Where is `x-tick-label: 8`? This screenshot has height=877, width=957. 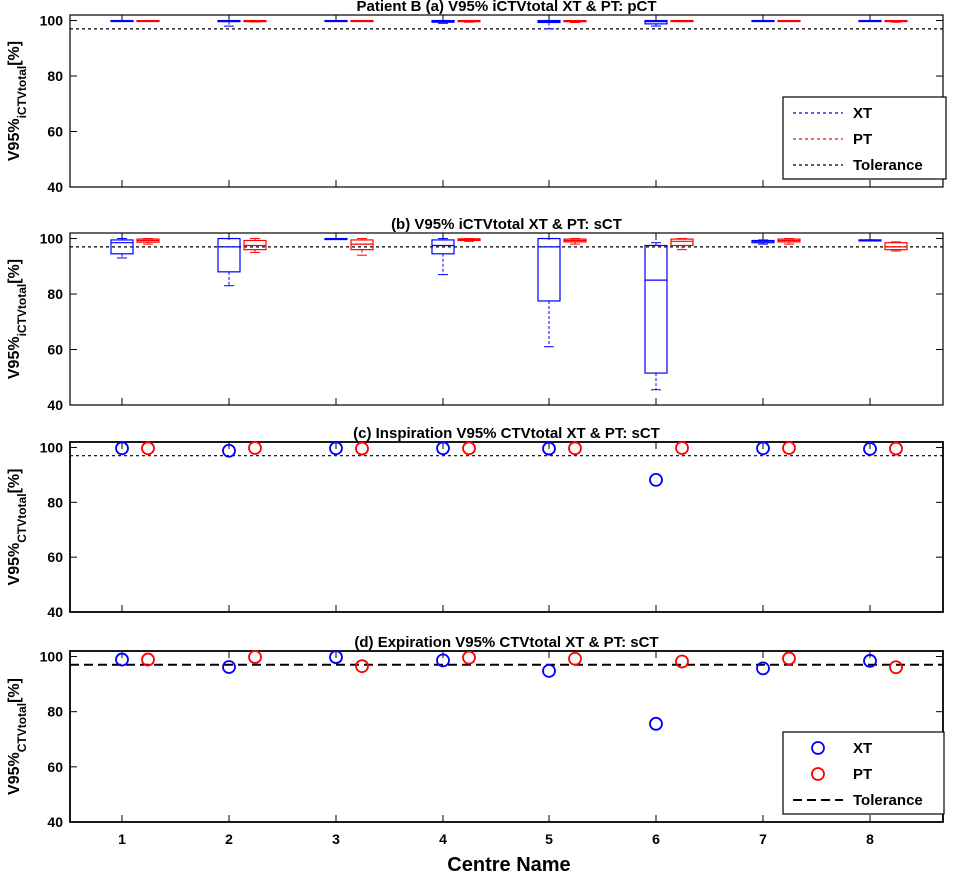 x-tick-label: 8 is located at coordinates (870, 839).